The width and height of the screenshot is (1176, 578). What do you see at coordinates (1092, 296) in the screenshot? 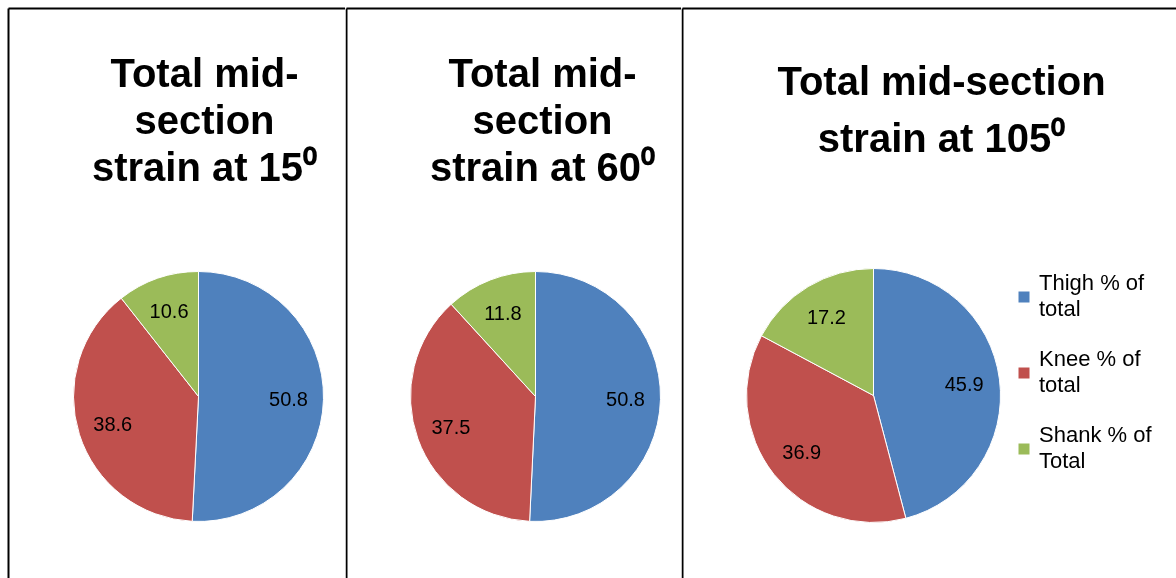
I see `legend-label: Thigh % of total` at bounding box center [1092, 296].